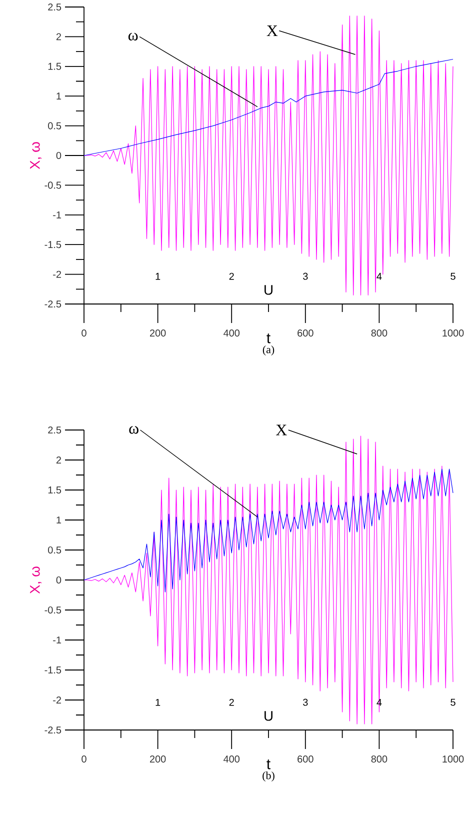 Image resolution: width=474 pixels, height=819 pixels. What do you see at coordinates (268, 777) in the screenshot?
I see `text: (b)` at bounding box center [268, 777].